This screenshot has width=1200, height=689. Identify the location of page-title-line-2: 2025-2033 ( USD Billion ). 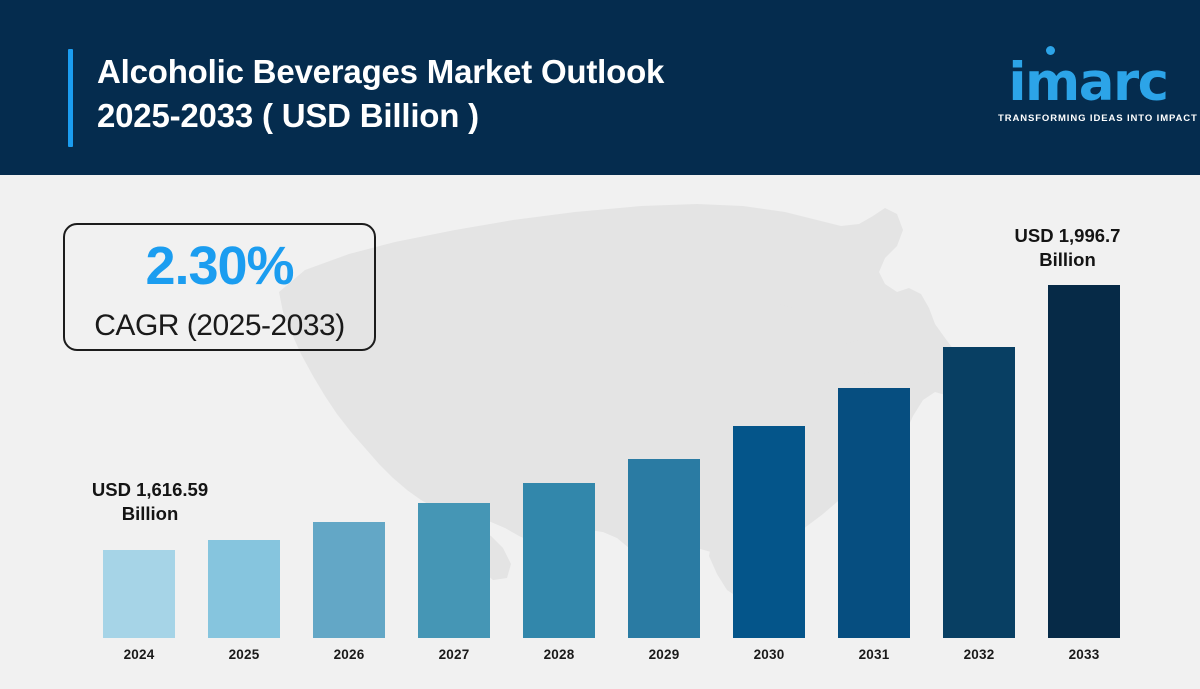
(288, 115).